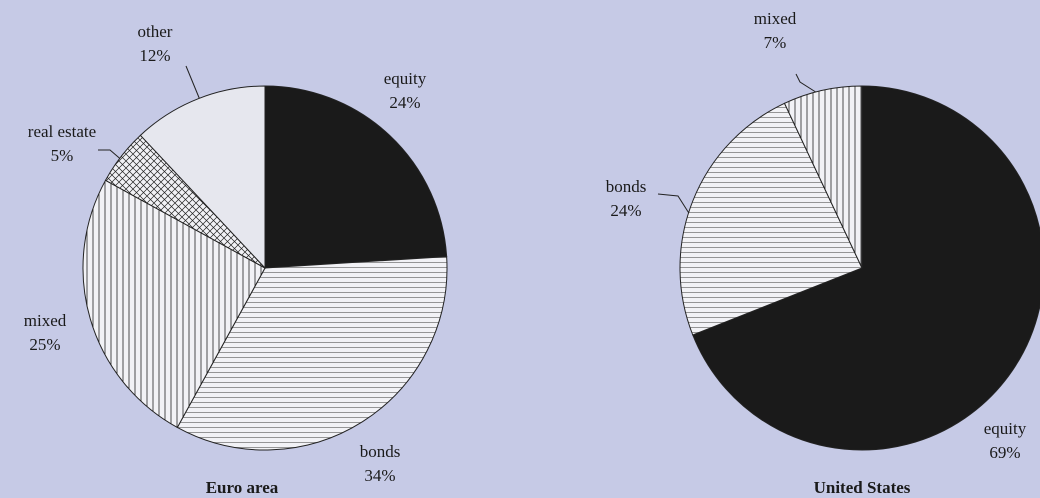 The height and width of the screenshot is (498, 1040). Describe the element at coordinates (62, 131) in the screenshot. I see `slice-label: real estate` at that location.